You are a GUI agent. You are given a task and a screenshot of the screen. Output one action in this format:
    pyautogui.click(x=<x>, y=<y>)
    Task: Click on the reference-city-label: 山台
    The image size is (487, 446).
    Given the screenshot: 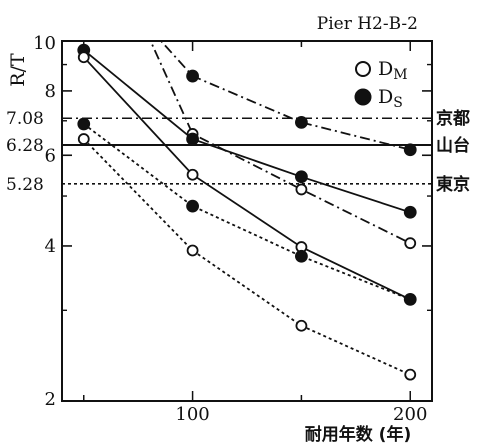 What is the action you would take?
    pyautogui.click(x=453, y=145)
    